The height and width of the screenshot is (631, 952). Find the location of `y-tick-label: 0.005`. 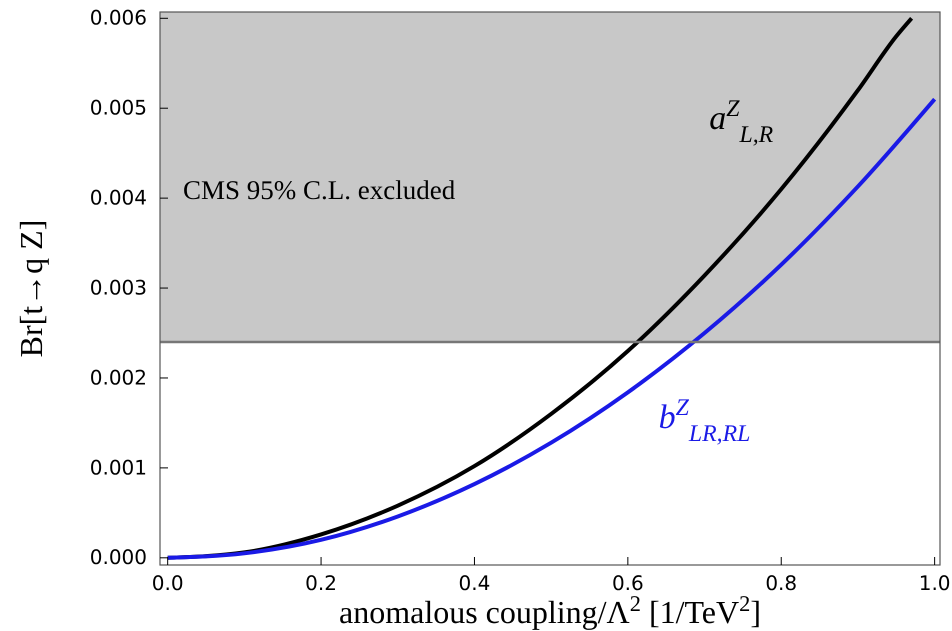

y-tick-label: 0.005 is located at coordinates (118, 108).